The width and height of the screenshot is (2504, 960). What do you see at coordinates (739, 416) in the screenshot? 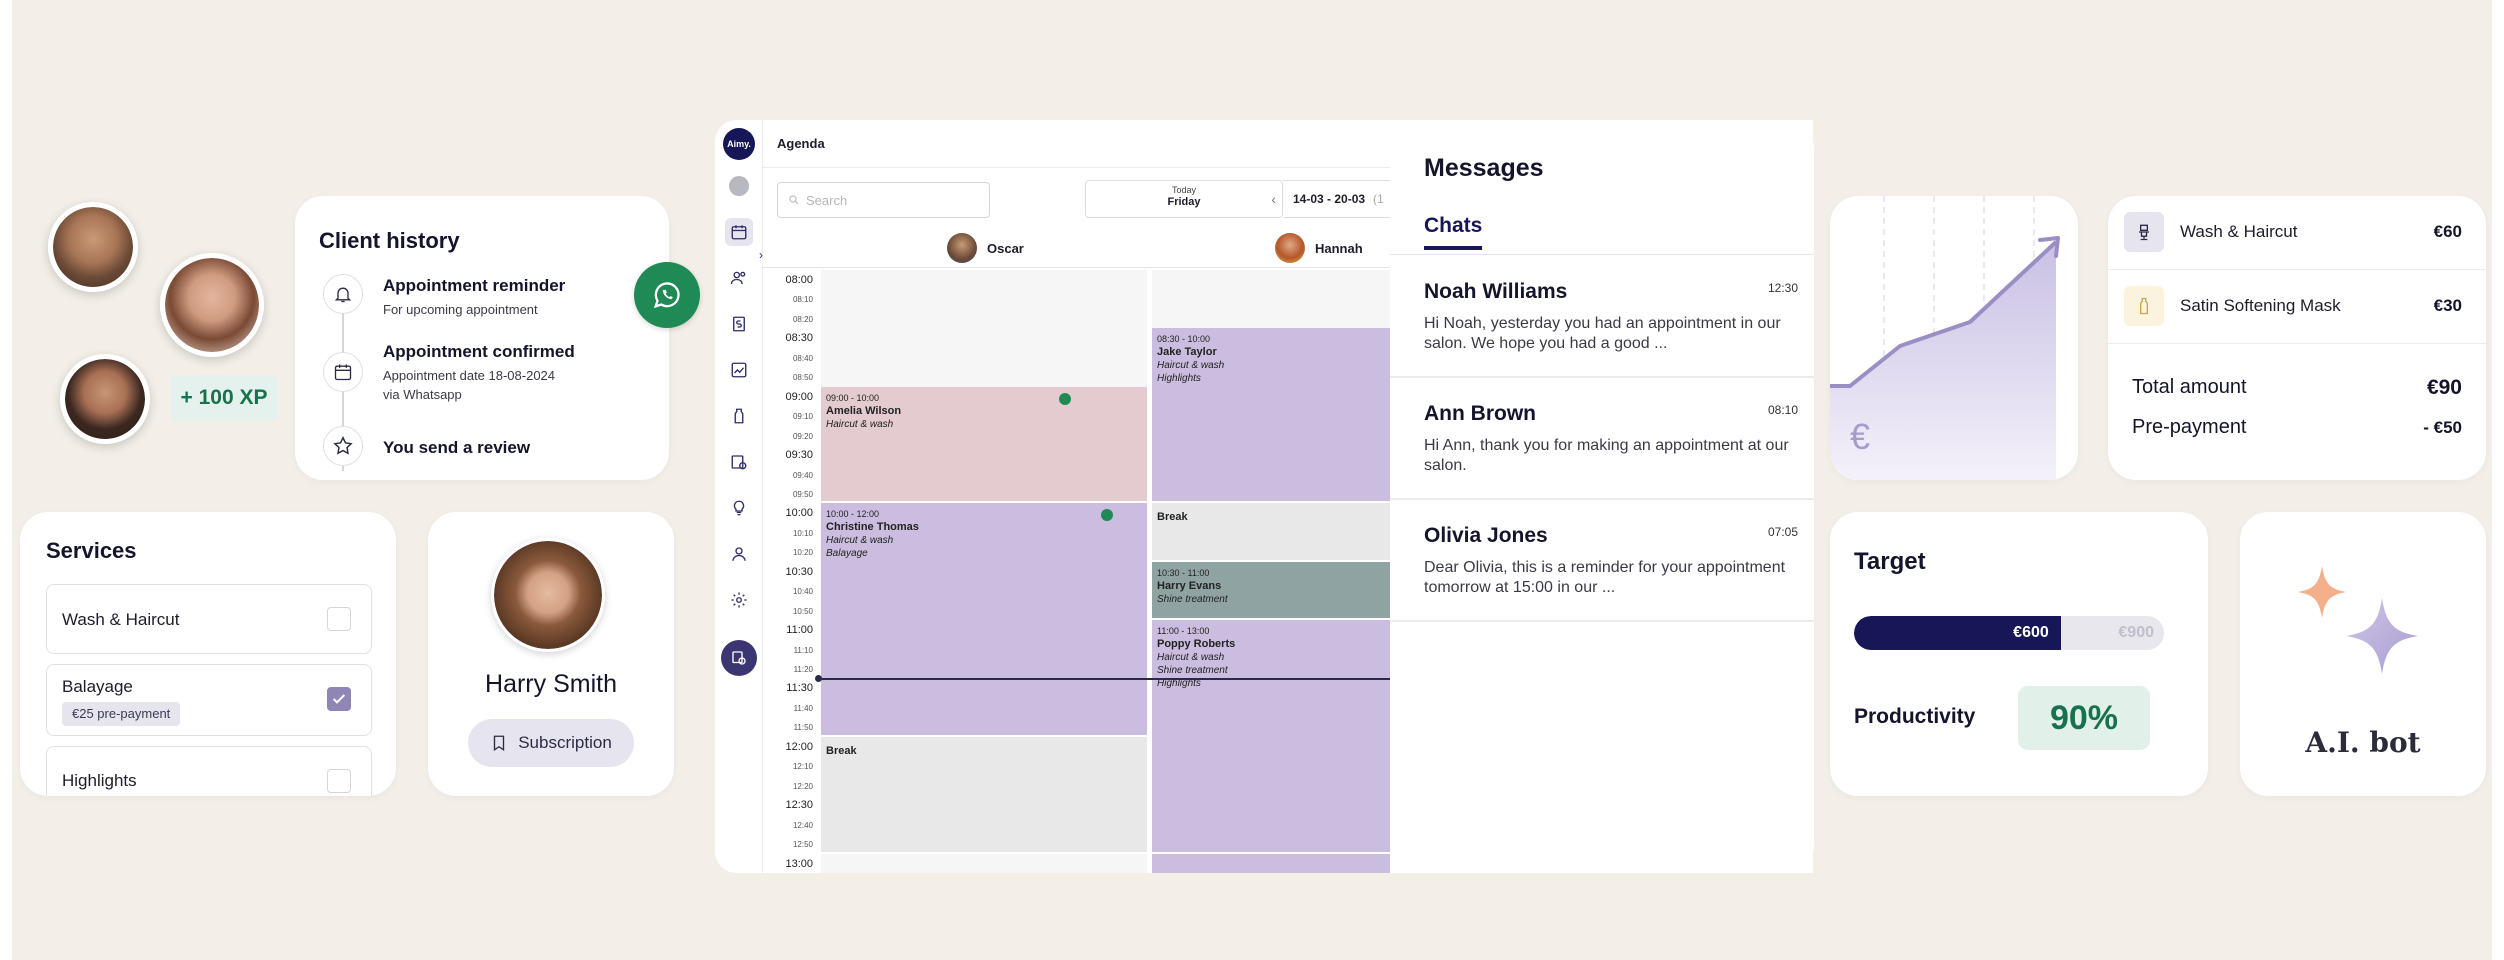
I see `product-icon` at bounding box center [739, 416].